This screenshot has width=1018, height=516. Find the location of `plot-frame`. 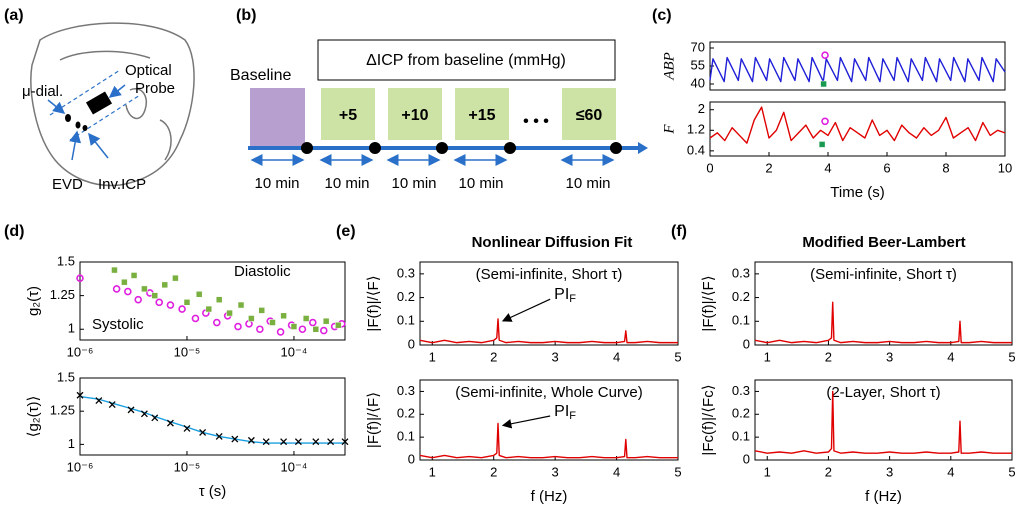

plot-frame is located at coordinates (212, 416).